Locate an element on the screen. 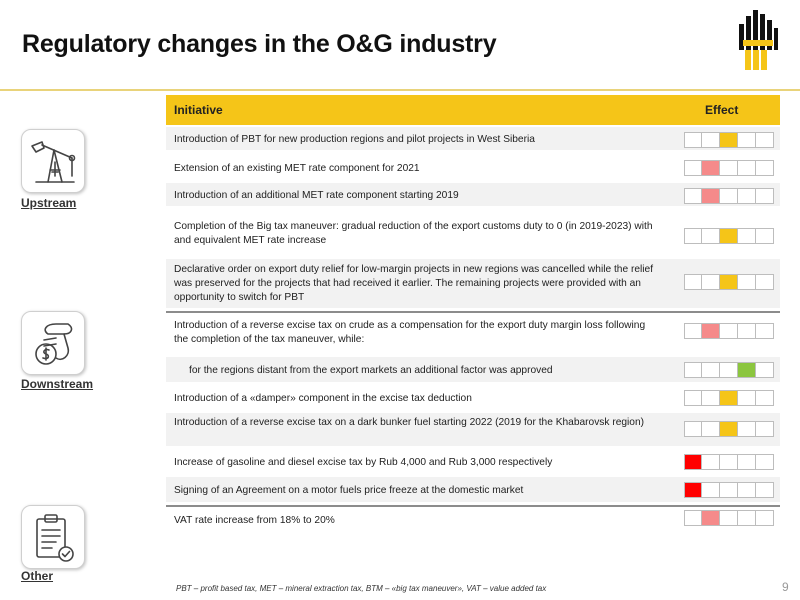 The width and height of the screenshot is (800, 600). title-divider is located at coordinates (400, 90).